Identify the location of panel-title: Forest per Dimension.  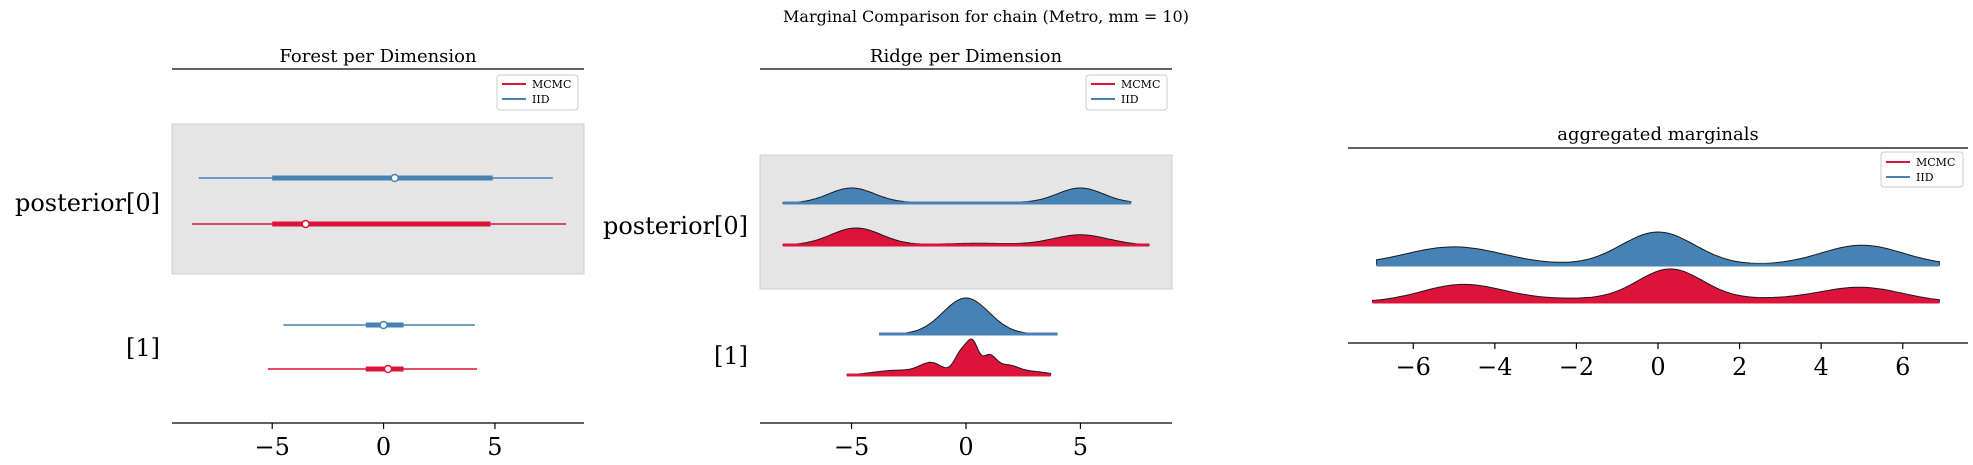
(378, 56).